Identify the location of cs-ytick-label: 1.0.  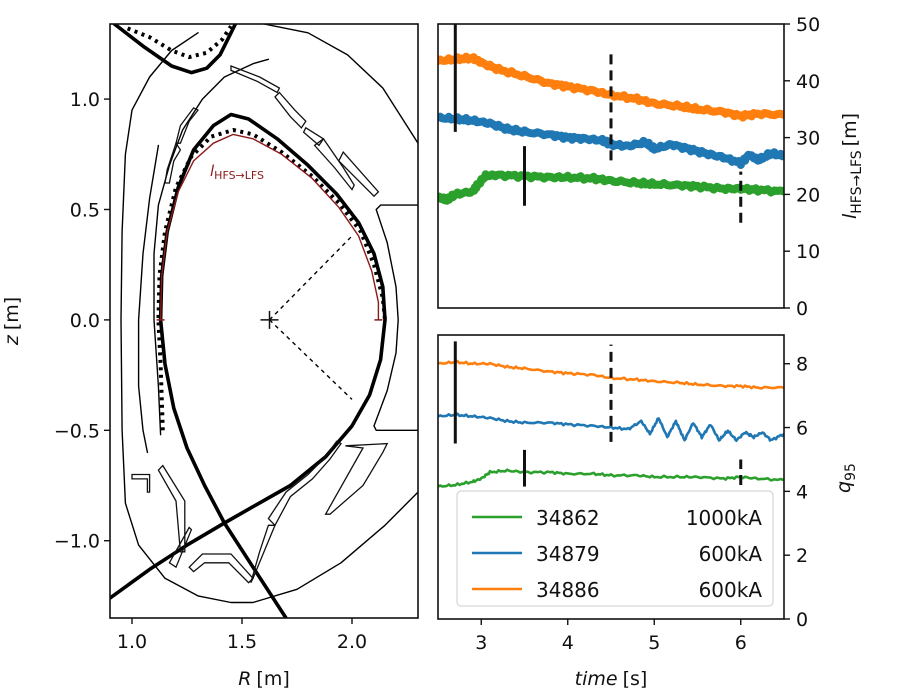
(85, 100).